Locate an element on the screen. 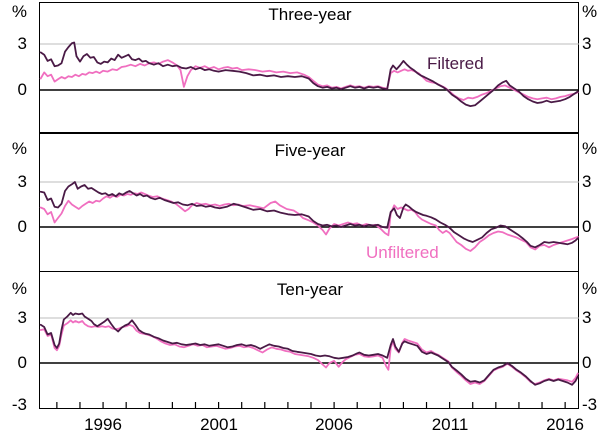  y-tick-0-left-p1: 0 is located at coordinates (22, 89).